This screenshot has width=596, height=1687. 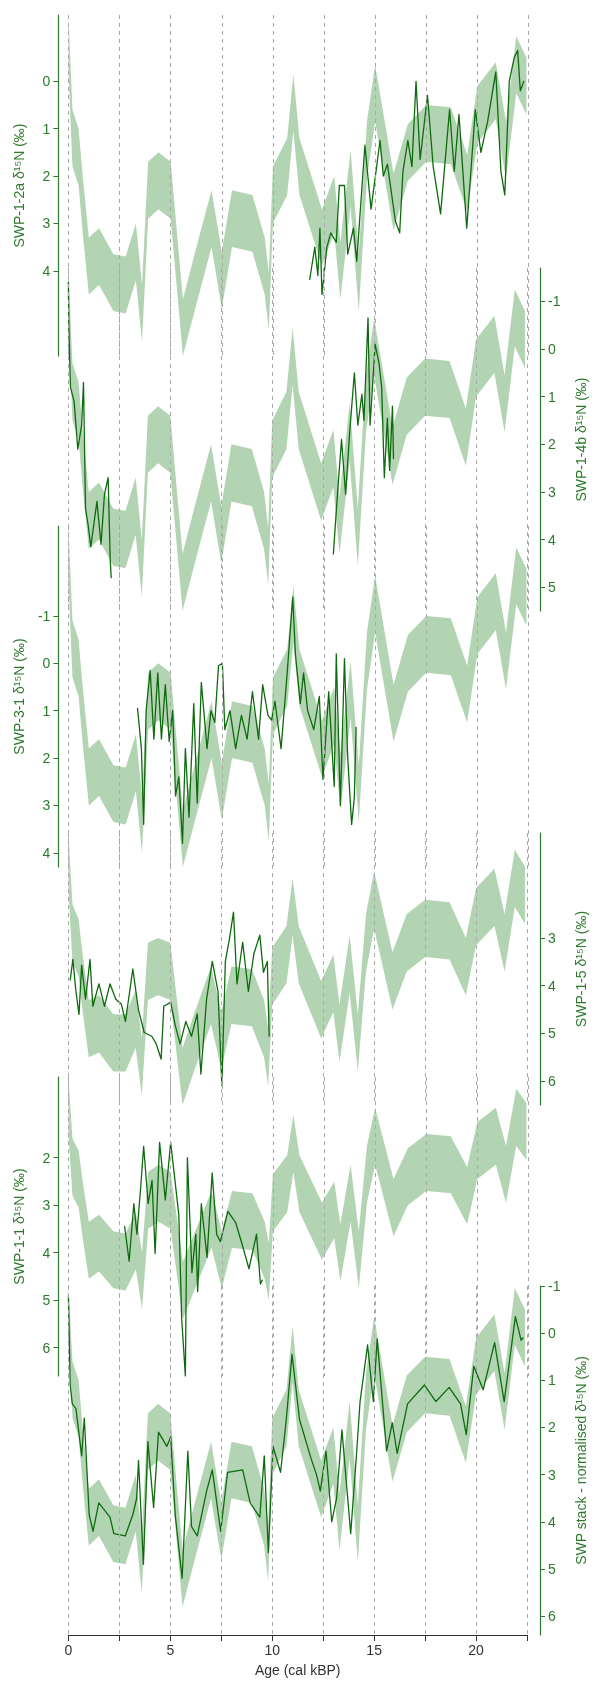 I want to click on x-tick-label: 5, so click(x=170, y=1650).